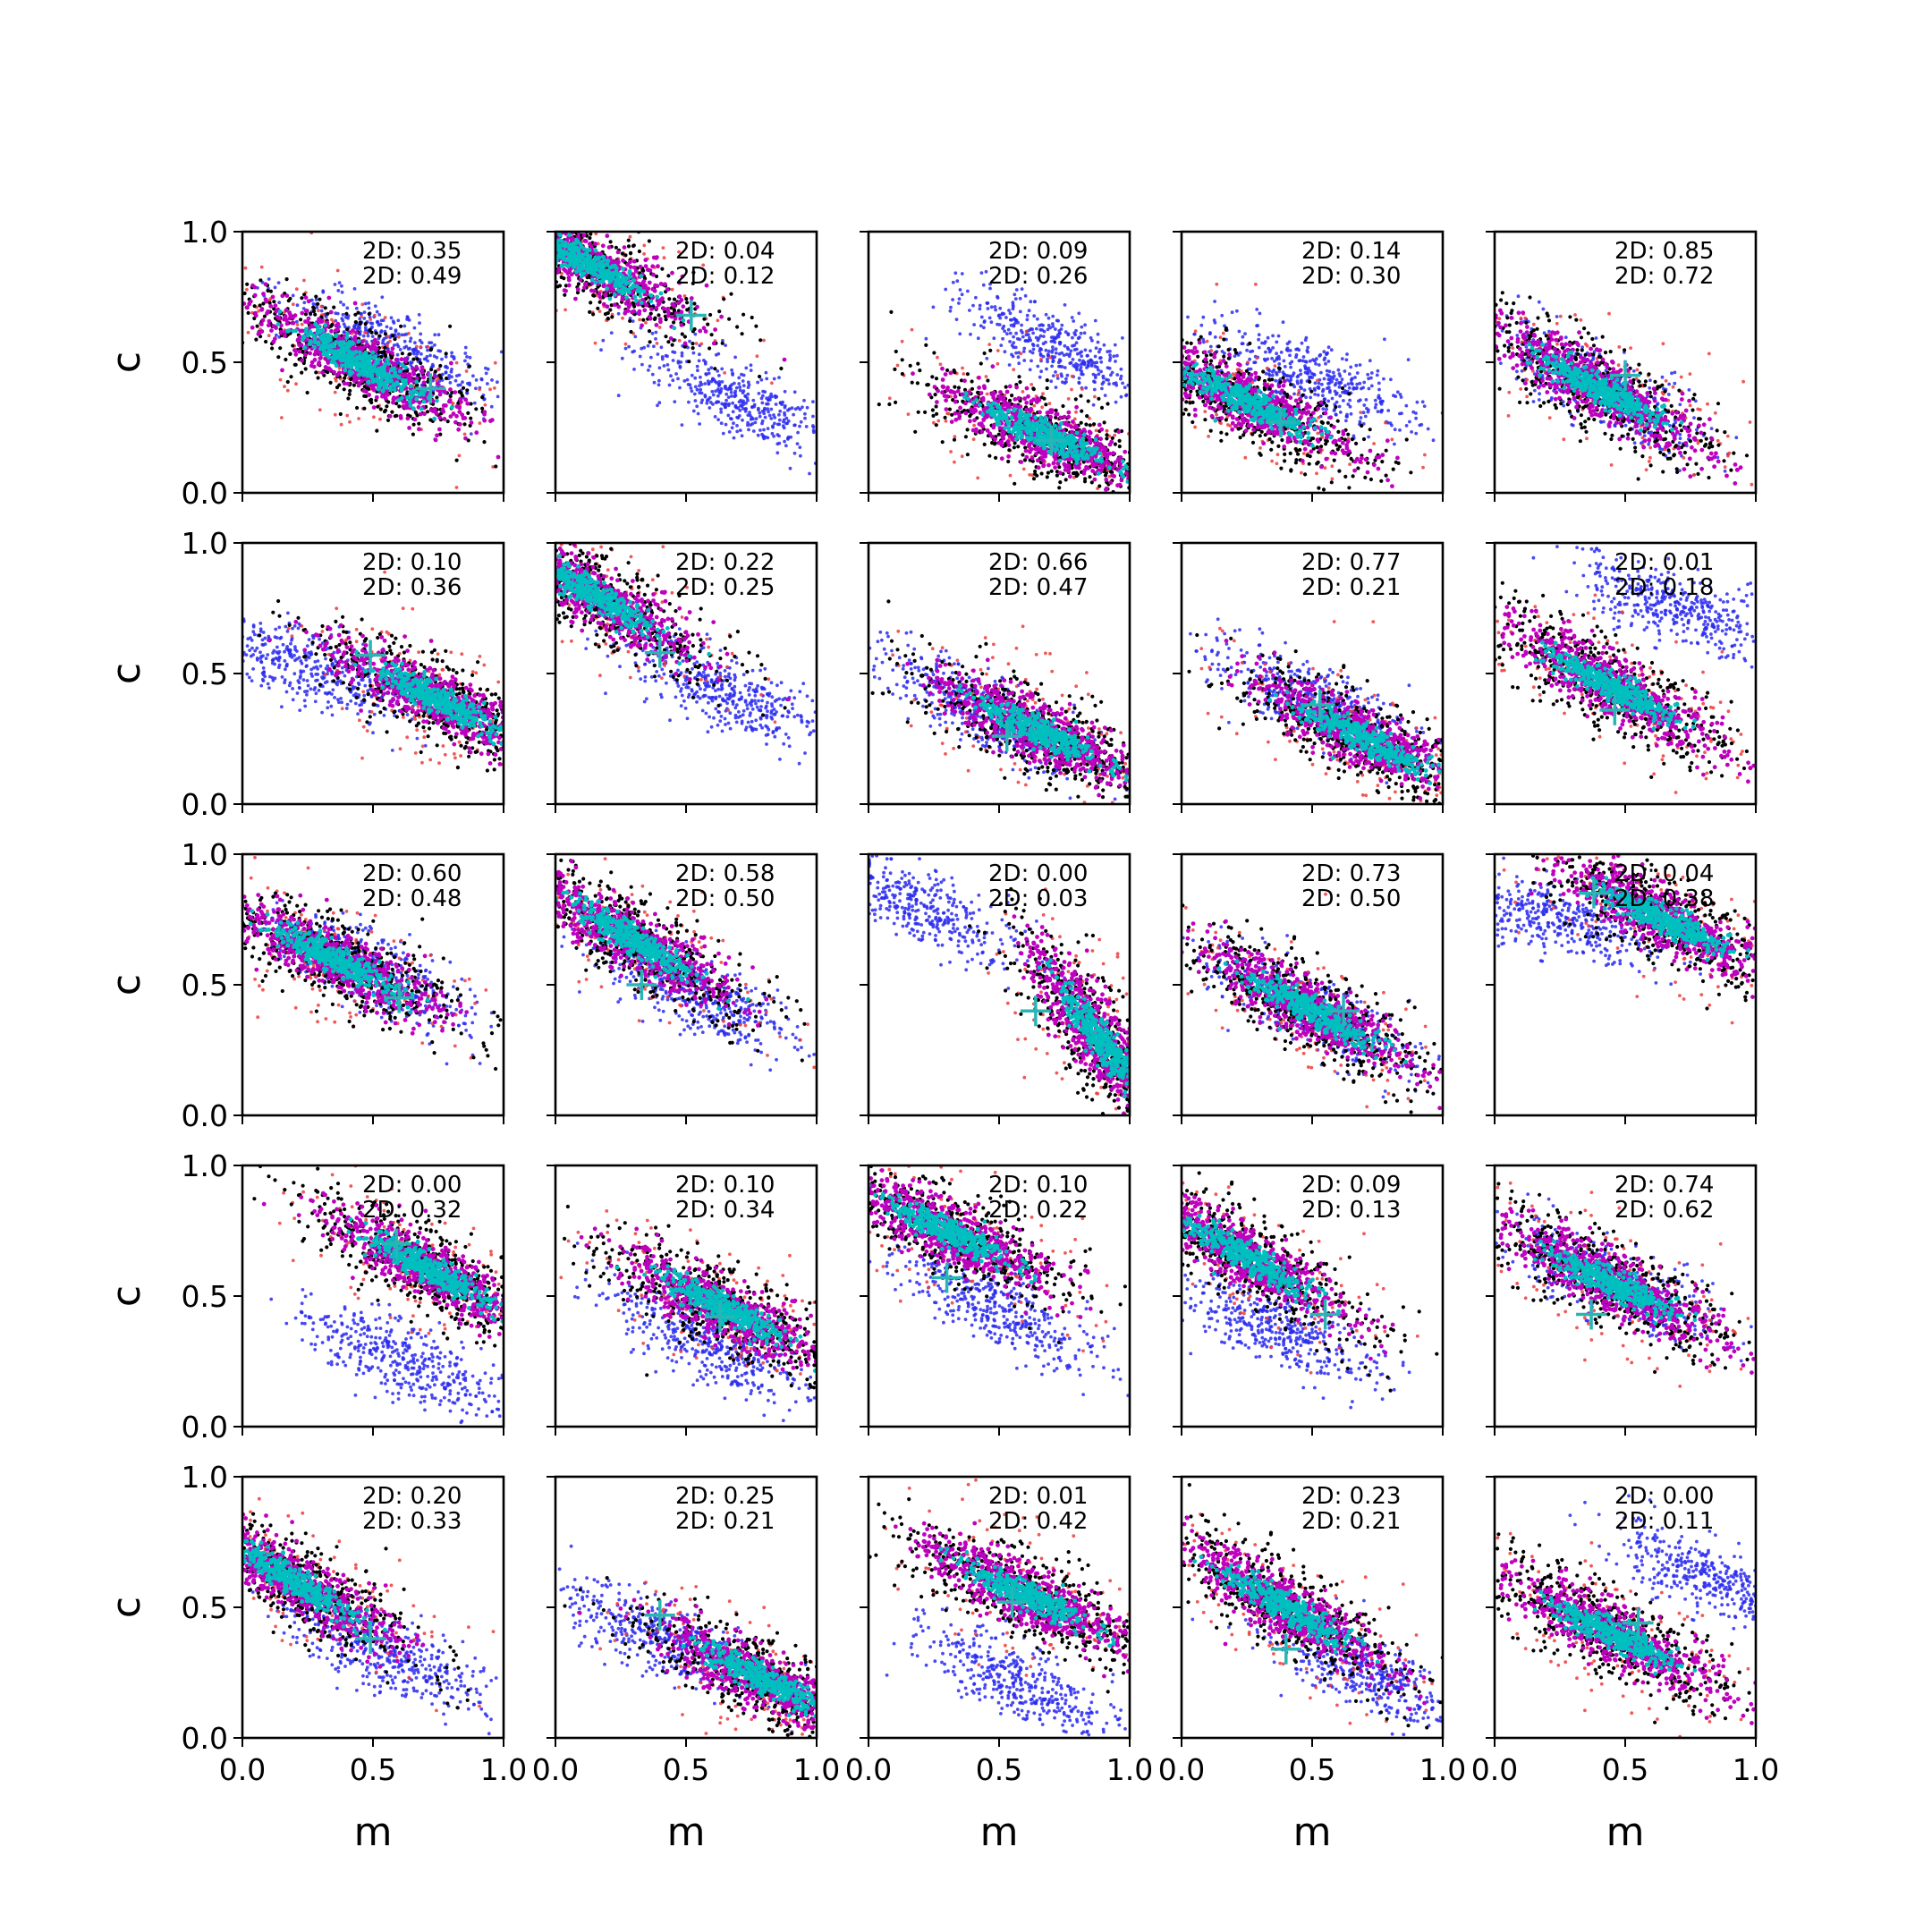  Describe the element at coordinates (1038, 1521) in the screenshot. I see `annotation-2d: 2D: 0.42` at that location.